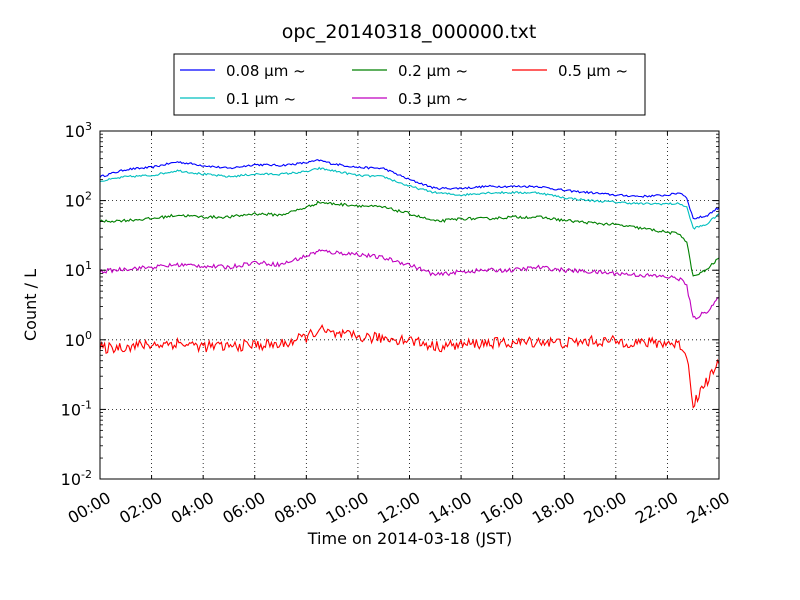 This screenshot has width=800, height=600. Describe the element at coordinates (604, 508) in the screenshot. I see `x-tick-label: 20:00` at that location.